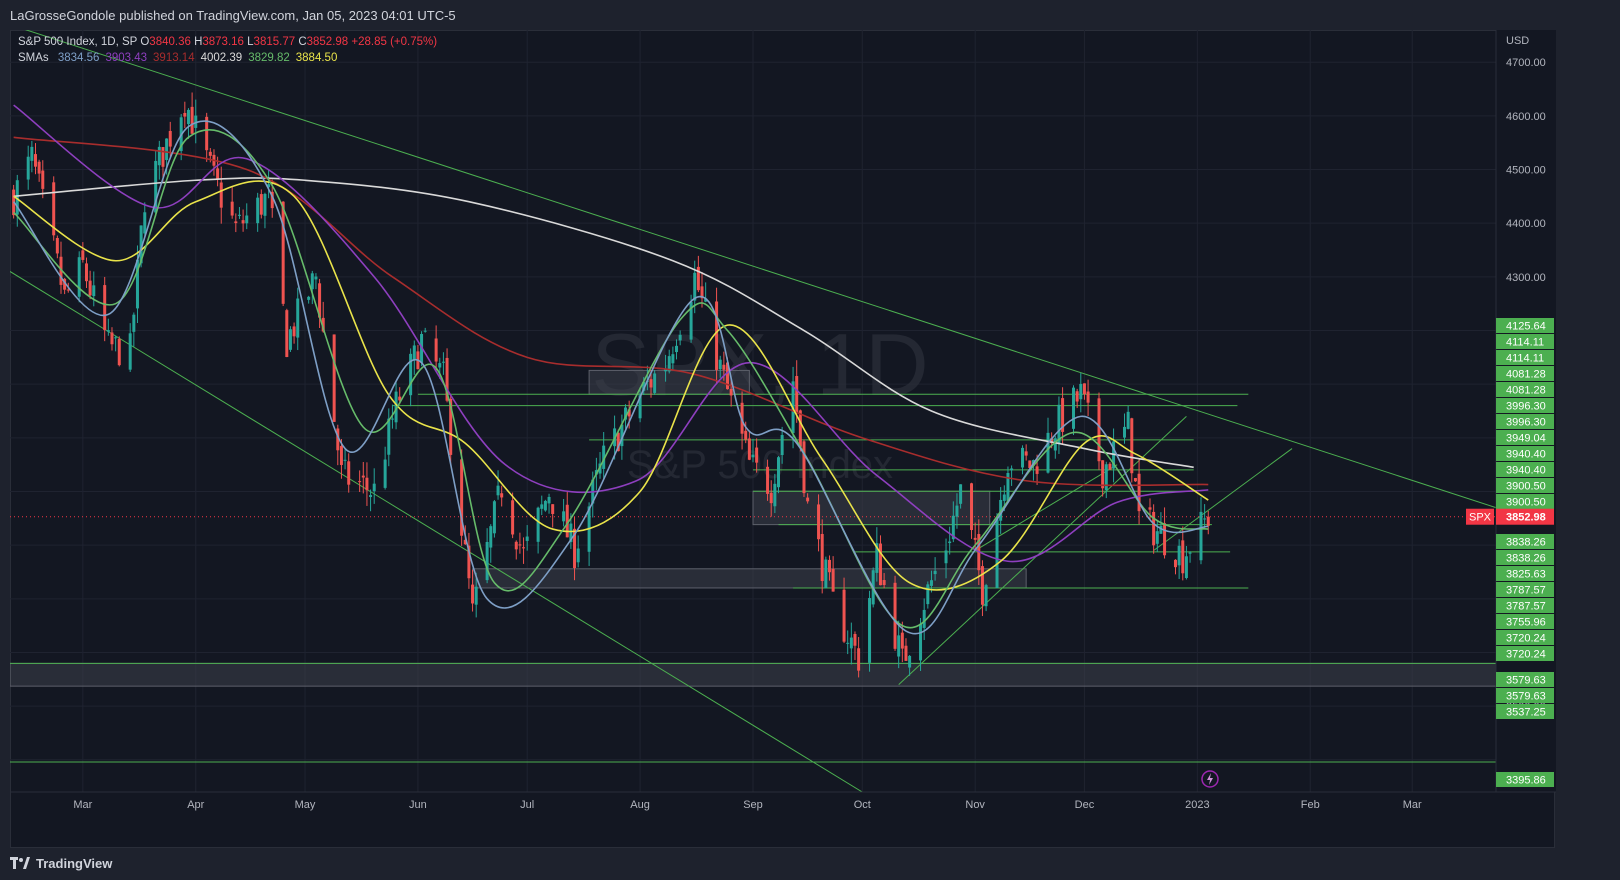 The width and height of the screenshot is (1620, 880). Describe the element at coordinates (78, 42) in the screenshot. I see `legend-symbol: S&P 500 Index, 1D, SP` at that location.